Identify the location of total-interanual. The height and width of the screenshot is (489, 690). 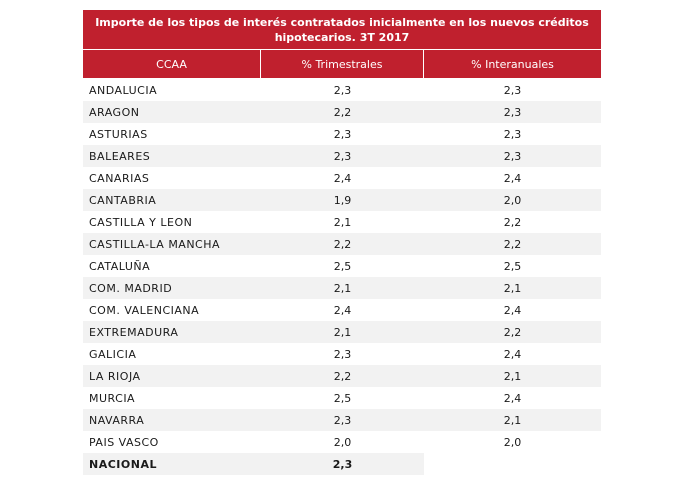
(512, 464).